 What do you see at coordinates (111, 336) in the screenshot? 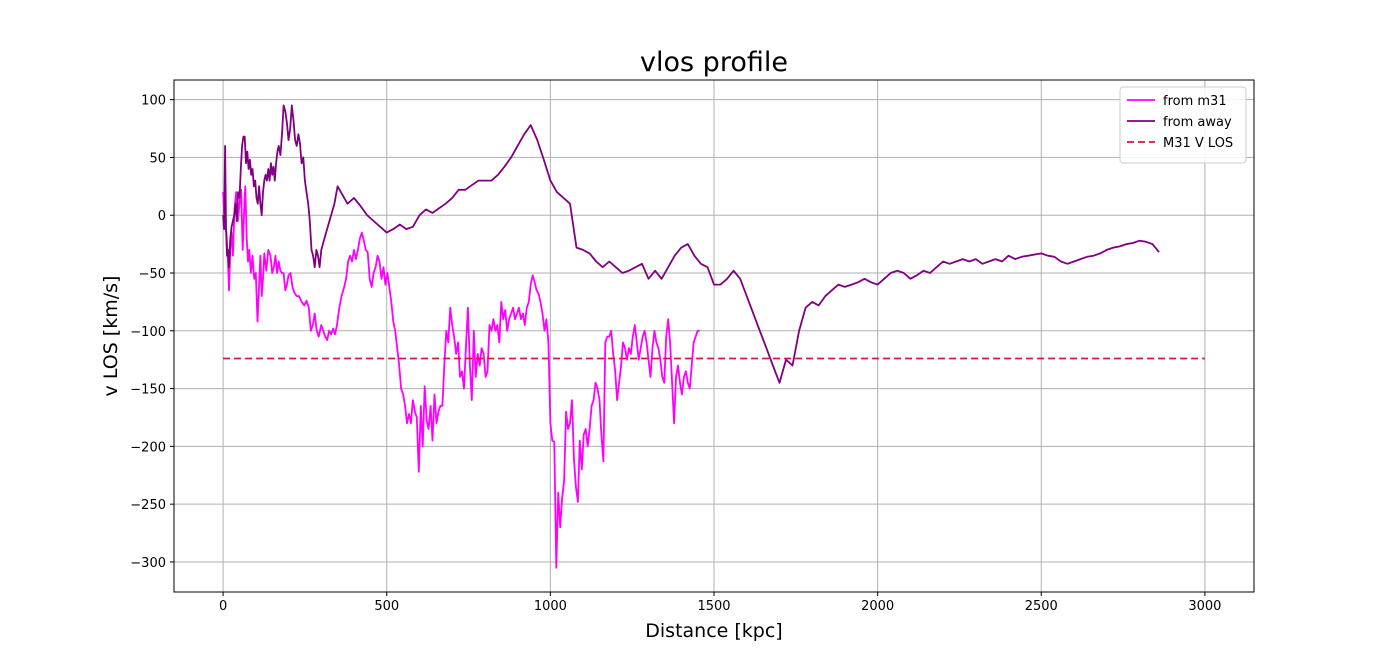
I see `y-axis-label: v LOS [km/s]` at bounding box center [111, 336].